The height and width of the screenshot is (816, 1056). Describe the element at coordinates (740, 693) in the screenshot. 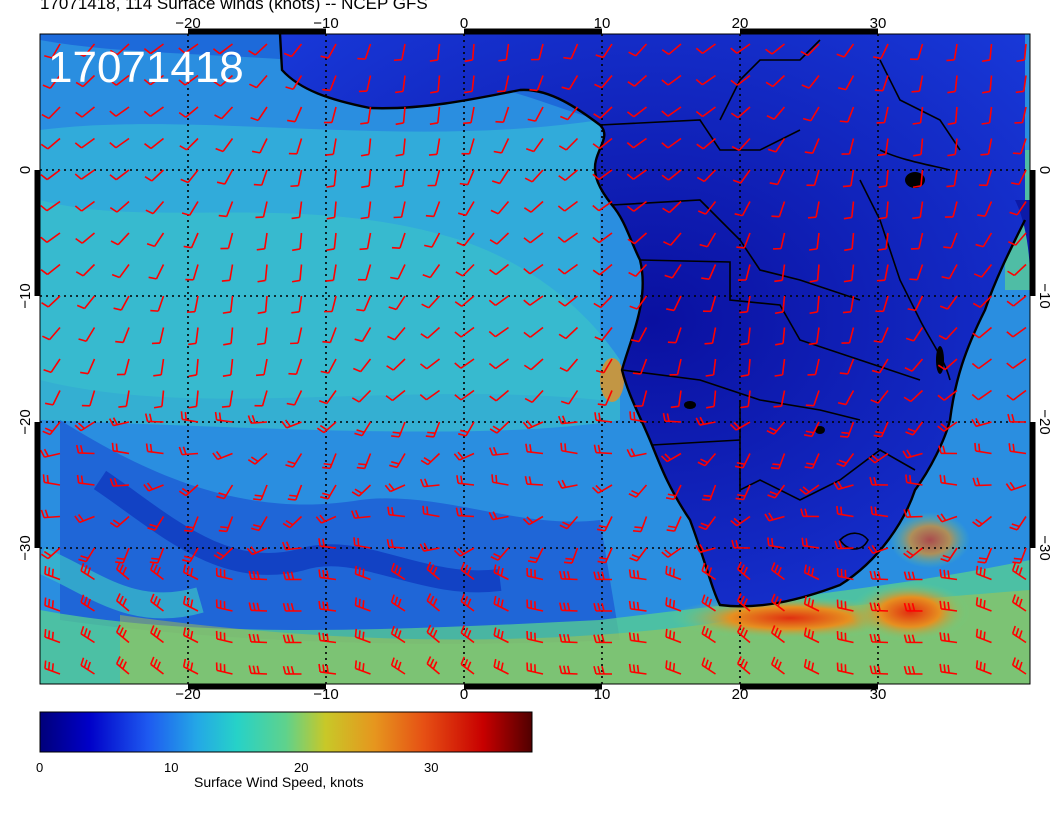

I see `lon-tick-bottom: 20` at that location.